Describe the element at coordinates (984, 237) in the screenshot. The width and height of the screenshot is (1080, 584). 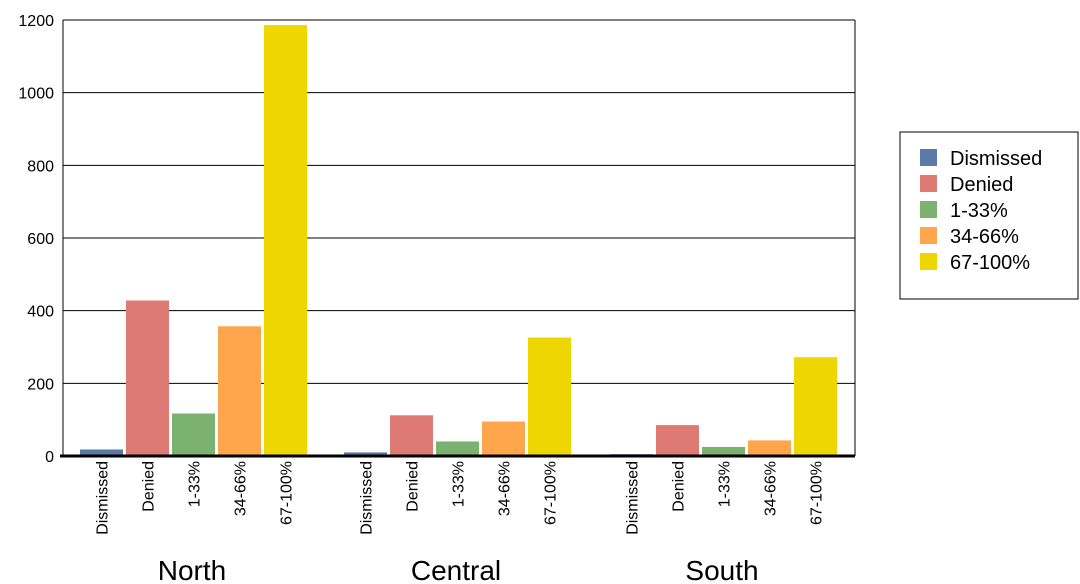
I see `legend-label-34-66pct: 34-66%` at that location.